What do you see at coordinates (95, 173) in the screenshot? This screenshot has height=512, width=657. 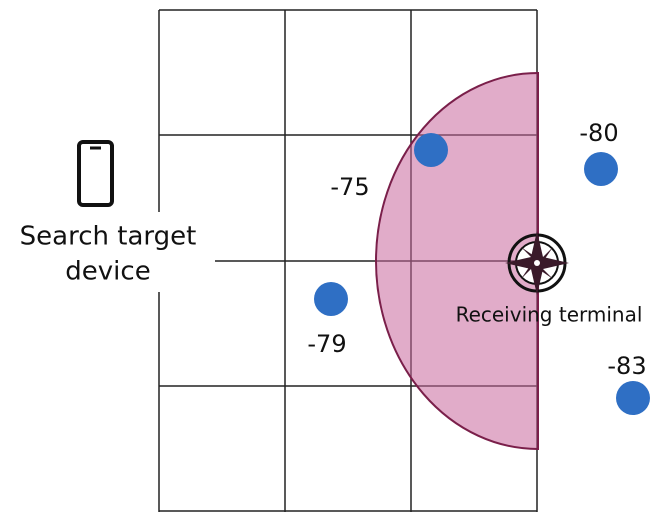 I see `phone-icon` at bounding box center [95, 173].